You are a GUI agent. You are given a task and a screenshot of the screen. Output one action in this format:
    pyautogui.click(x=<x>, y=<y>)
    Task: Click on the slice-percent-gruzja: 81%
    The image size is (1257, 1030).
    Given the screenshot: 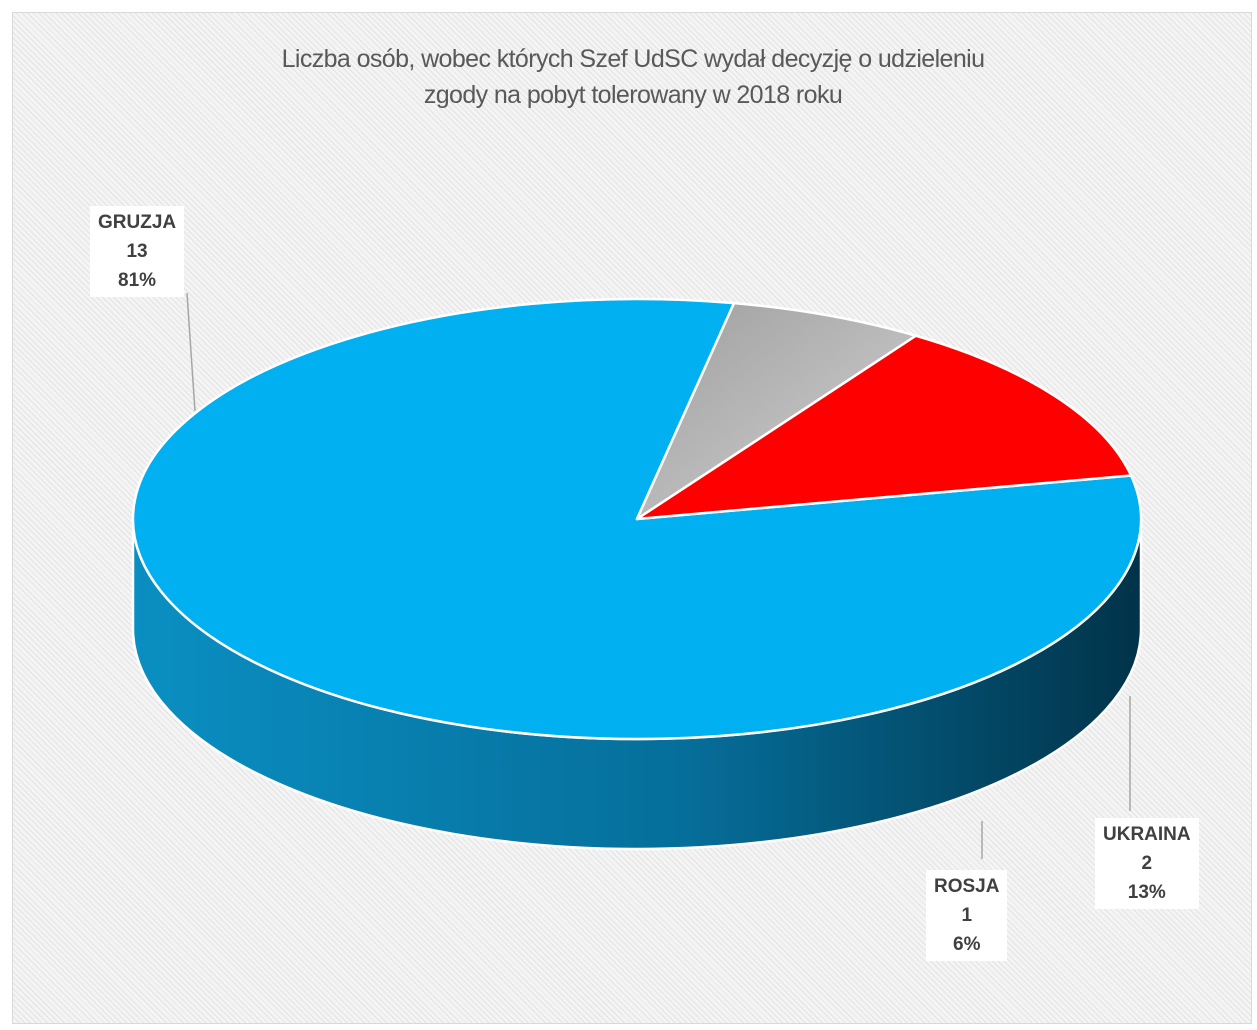 What is the action you would take?
    pyautogui.click(x=137, y=280)
    